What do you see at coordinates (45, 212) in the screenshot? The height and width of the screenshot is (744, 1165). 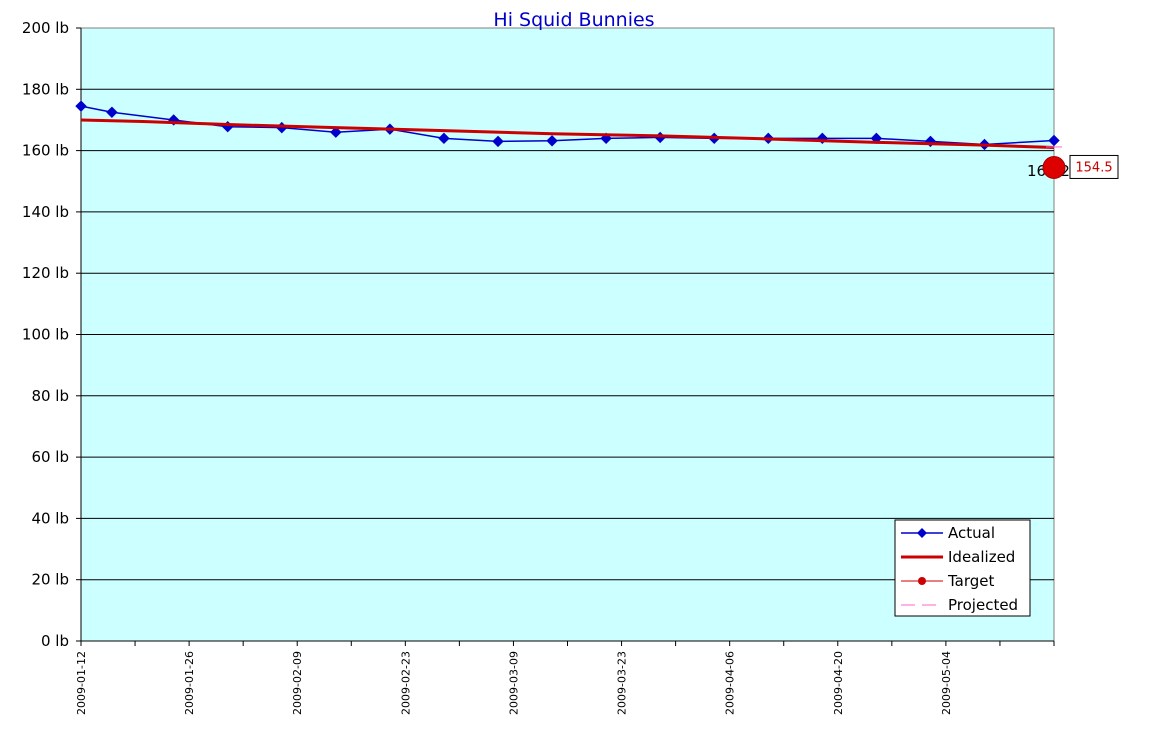 I see `y-tick-label: 140 lb` at bounding box center [45, 212].